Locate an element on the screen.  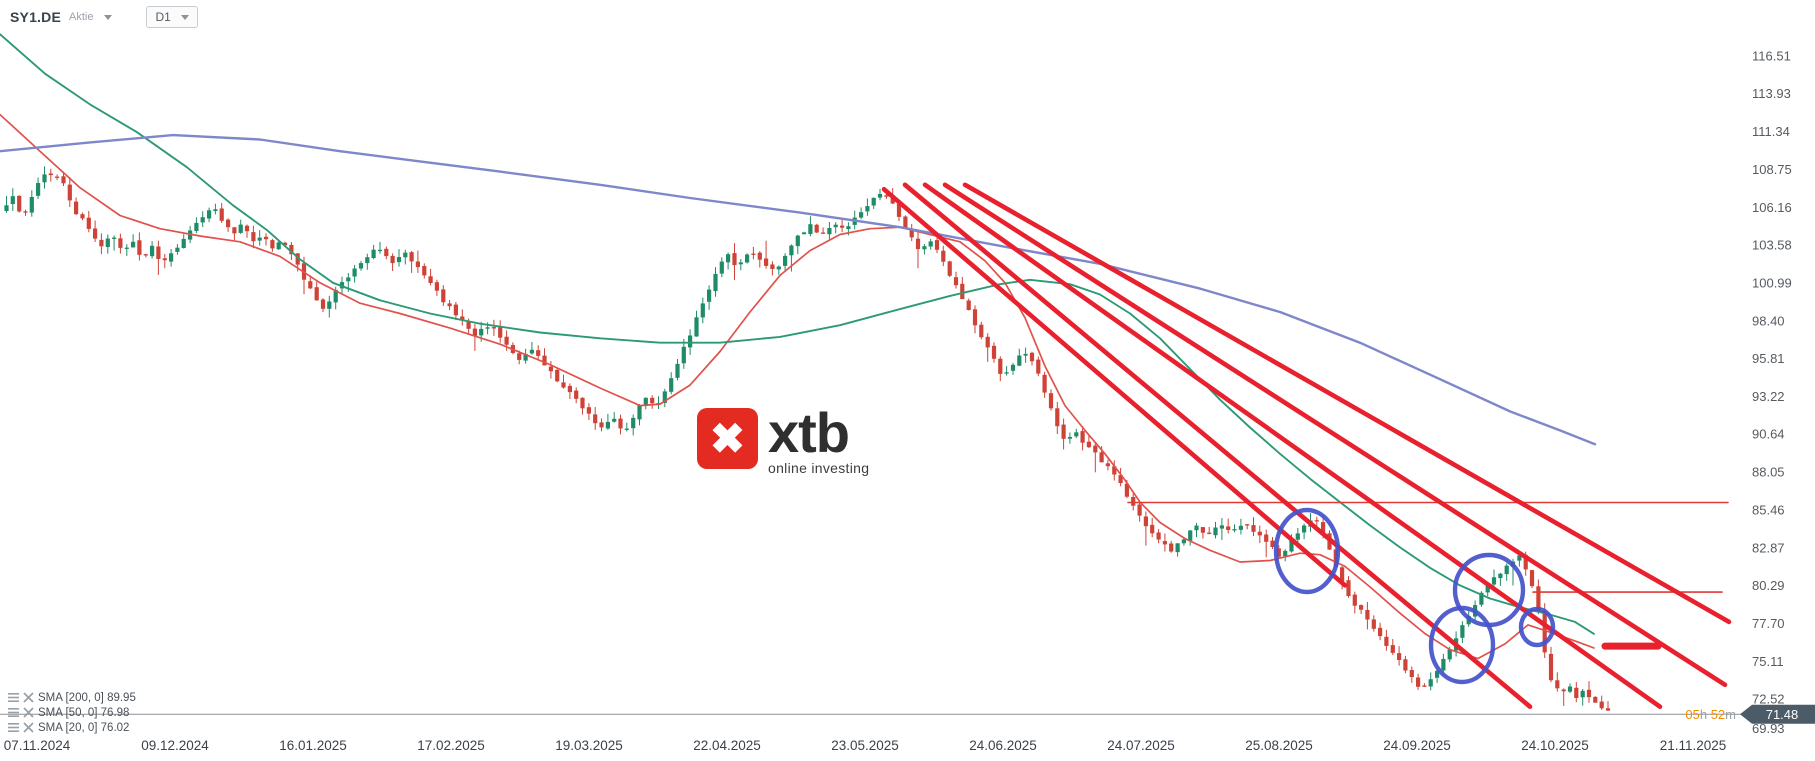
svg-text: 24.06.2025 is located at coordinates (1003, 745).